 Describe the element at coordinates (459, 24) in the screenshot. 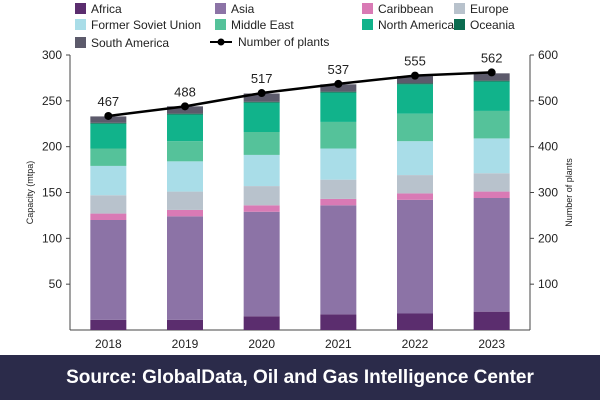

I see `legend-swatch-oceania` at that location.